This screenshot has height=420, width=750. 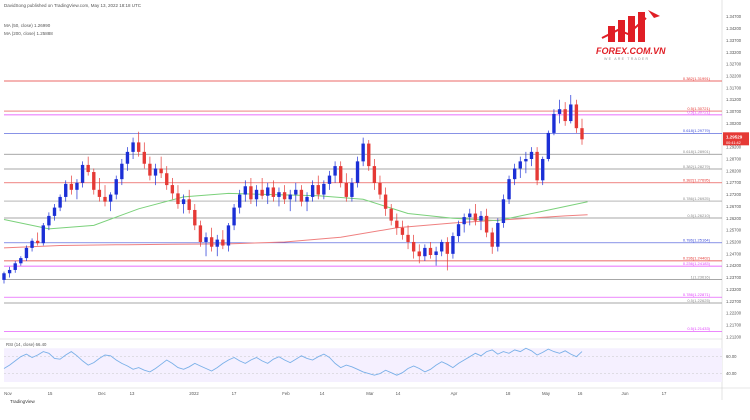 I want to click on fib-level-label: 0.5(1.26210), so click(x=698, y=215).